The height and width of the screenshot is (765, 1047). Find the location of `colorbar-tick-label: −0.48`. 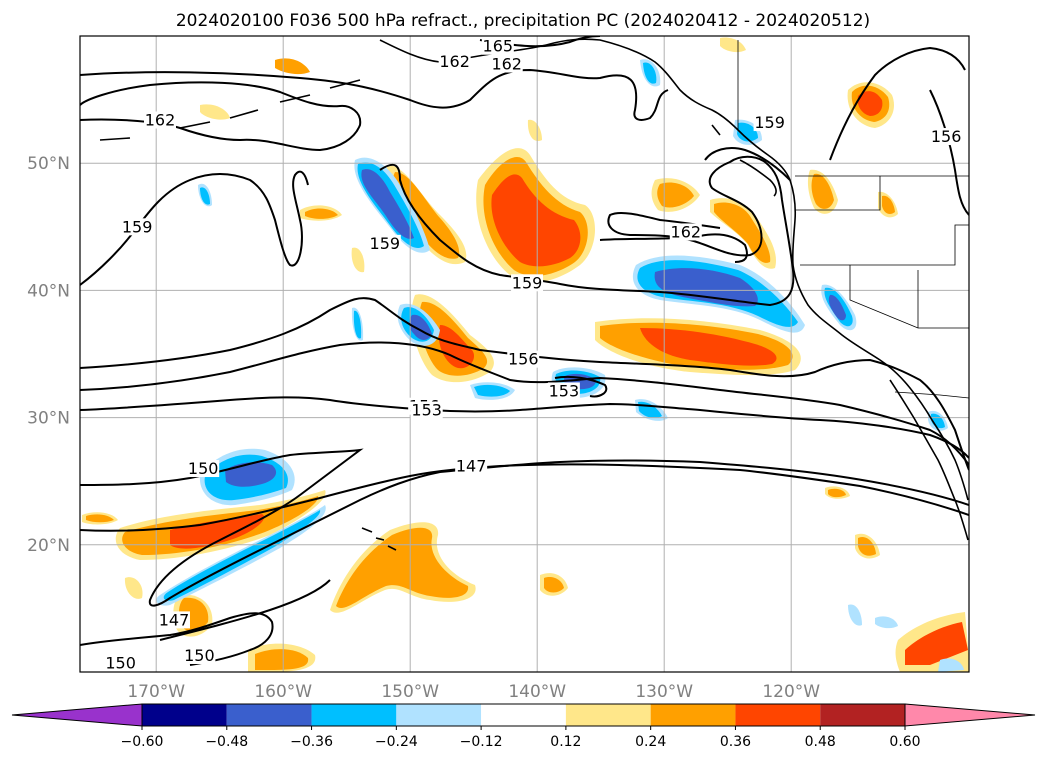

colorbar-tick-label: −0.48 is located at coordinates (226, 742).